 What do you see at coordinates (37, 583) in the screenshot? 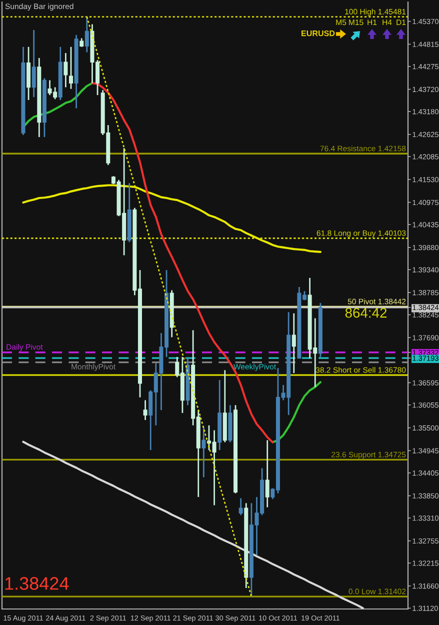
I see `annotation: 1.38424` at bounding box center [37, 583].